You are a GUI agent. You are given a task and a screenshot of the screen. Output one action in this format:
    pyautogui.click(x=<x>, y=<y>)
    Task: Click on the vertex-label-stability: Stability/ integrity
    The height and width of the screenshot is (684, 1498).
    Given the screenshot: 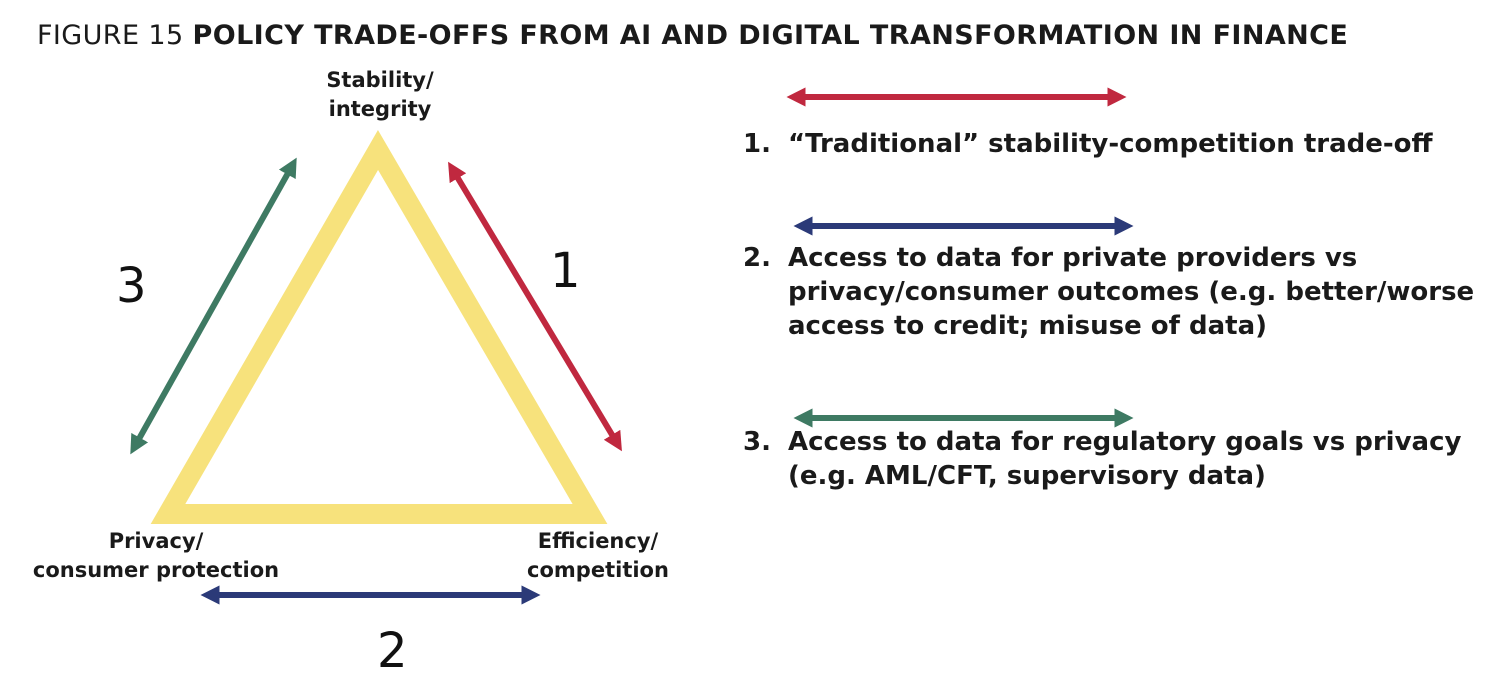 What is the action you would take?
    pyautogui.click(x=380, y=95)
    